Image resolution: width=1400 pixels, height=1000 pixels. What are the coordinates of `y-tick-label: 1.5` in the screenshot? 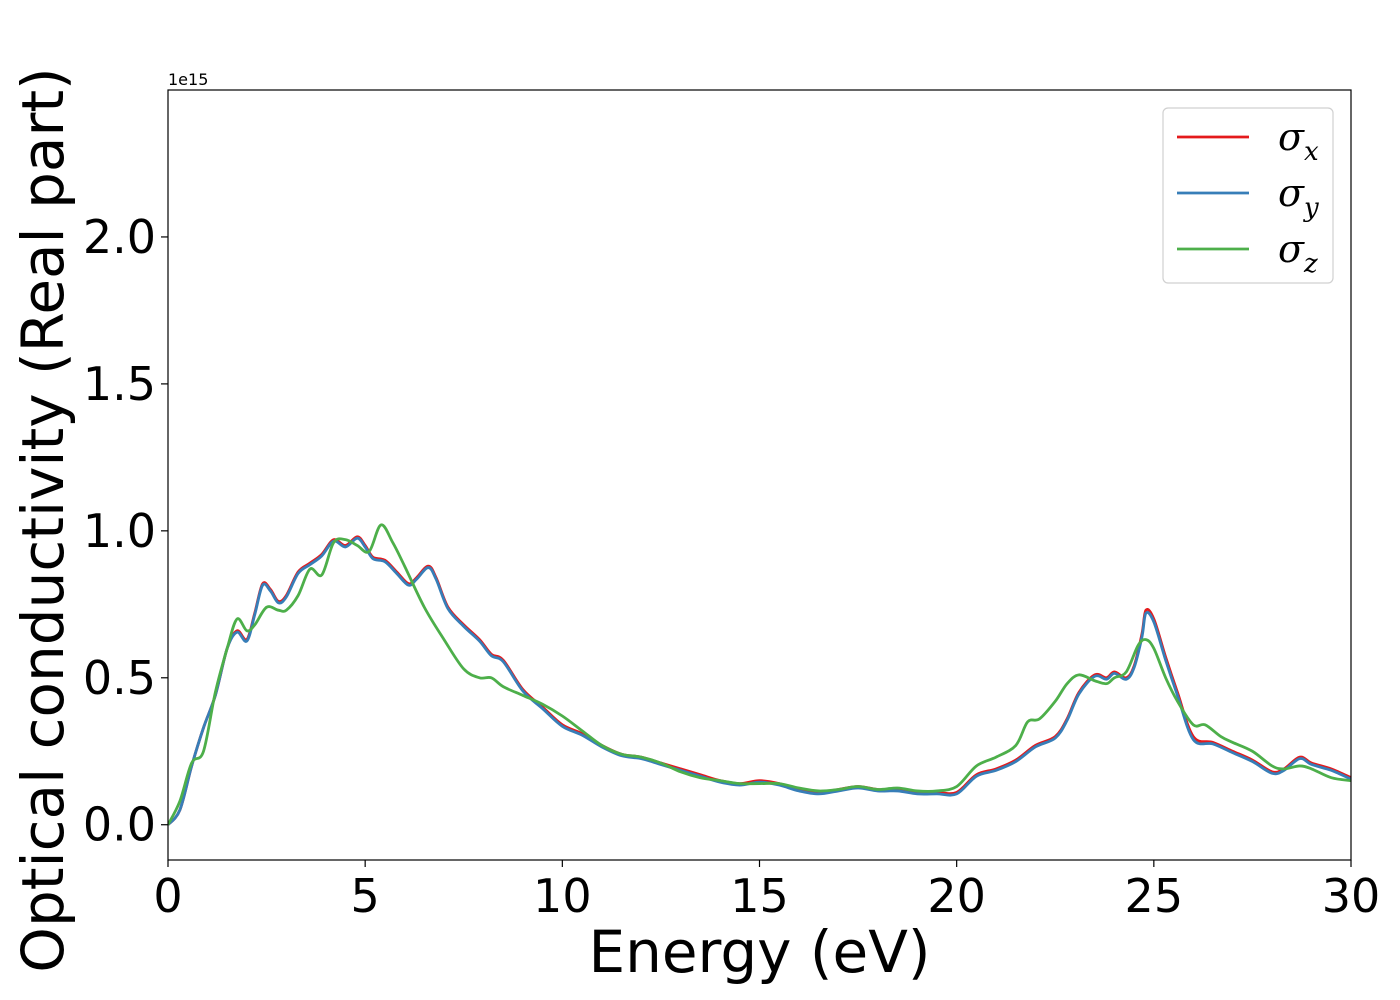 It's located at (119, 384).